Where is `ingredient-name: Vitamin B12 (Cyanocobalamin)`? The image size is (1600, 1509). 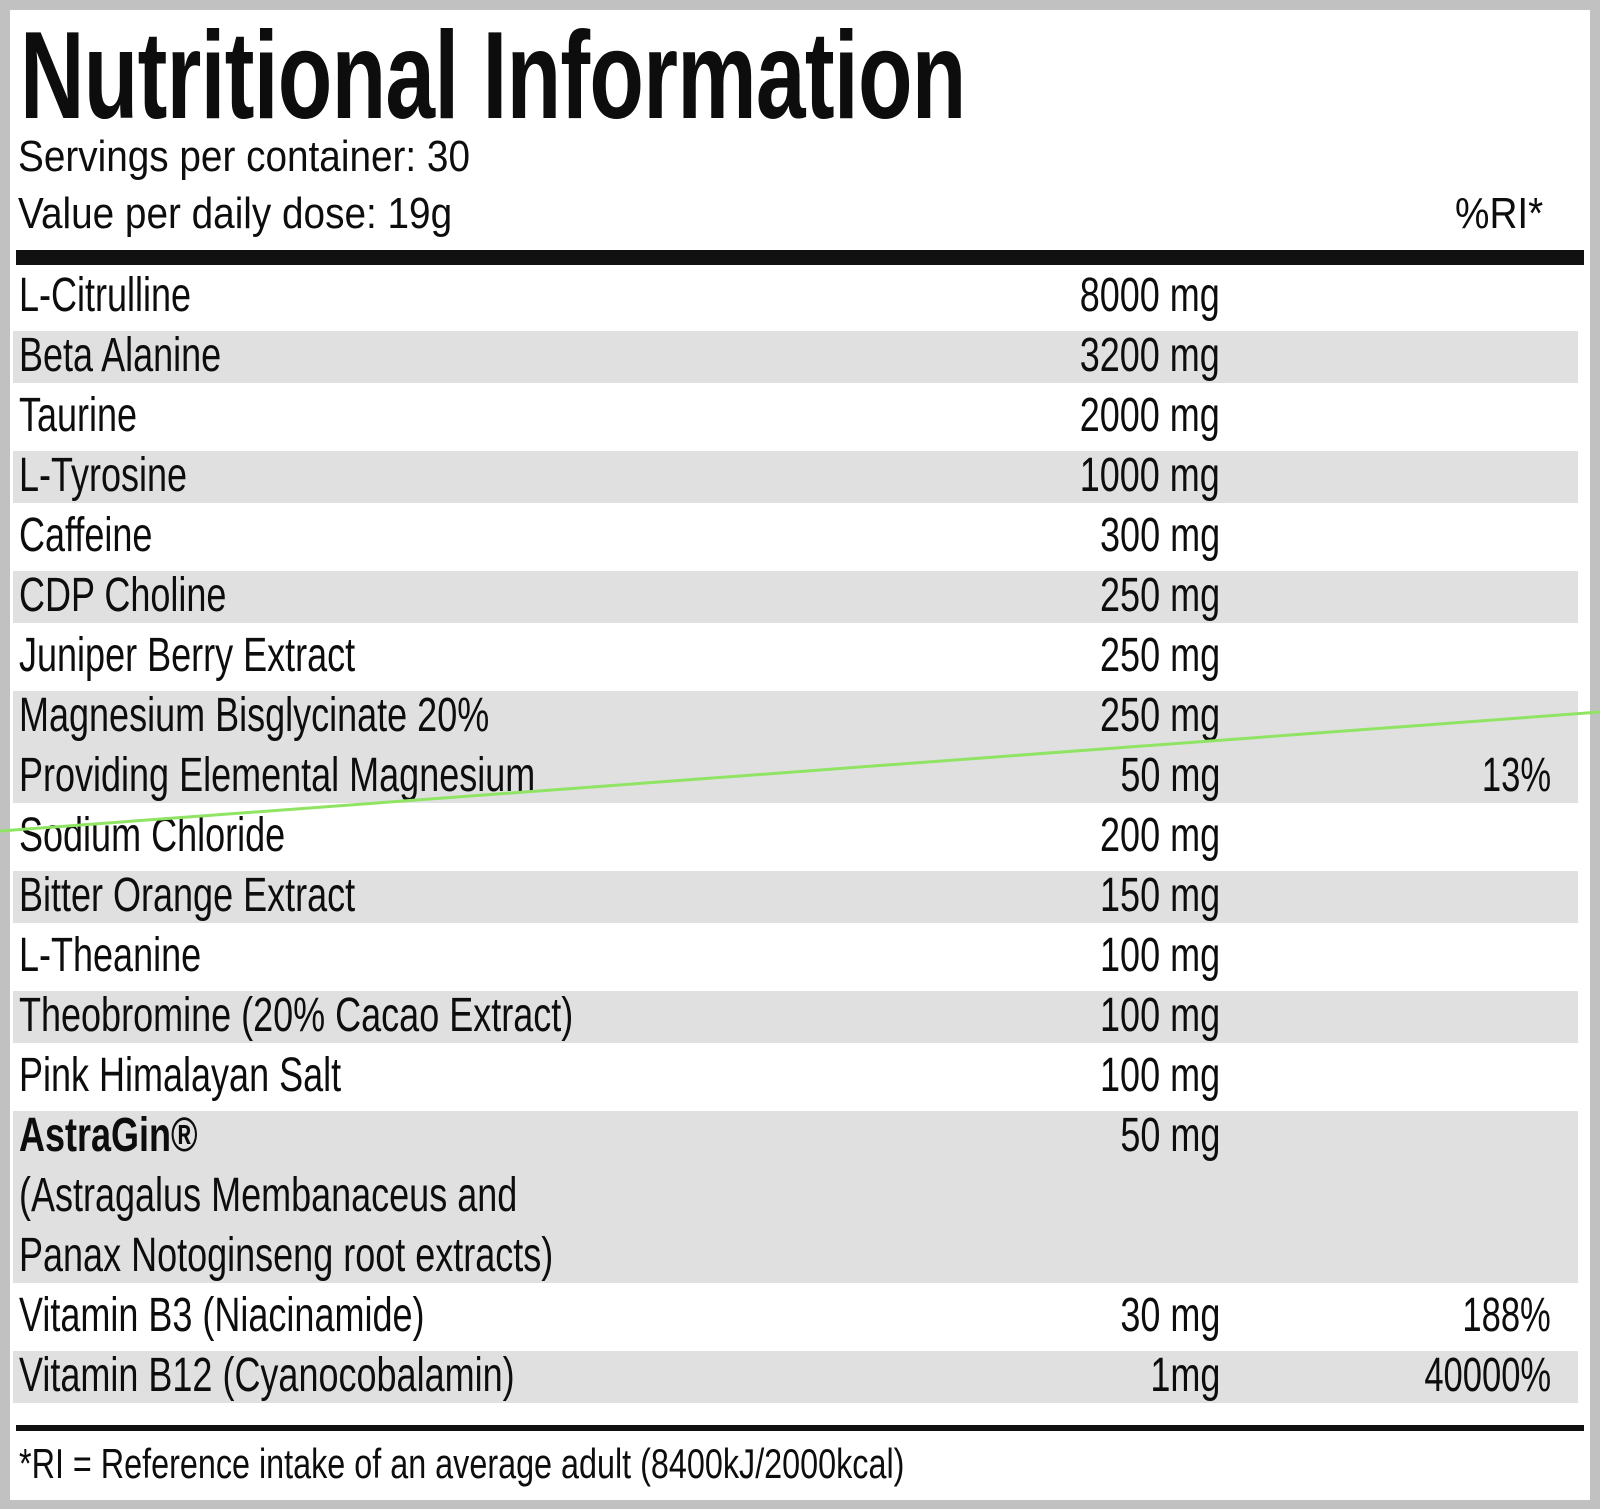 ingredient-name: Vitamin B12 (Cyanocobalamin) is located at coordinates (267, 1375).